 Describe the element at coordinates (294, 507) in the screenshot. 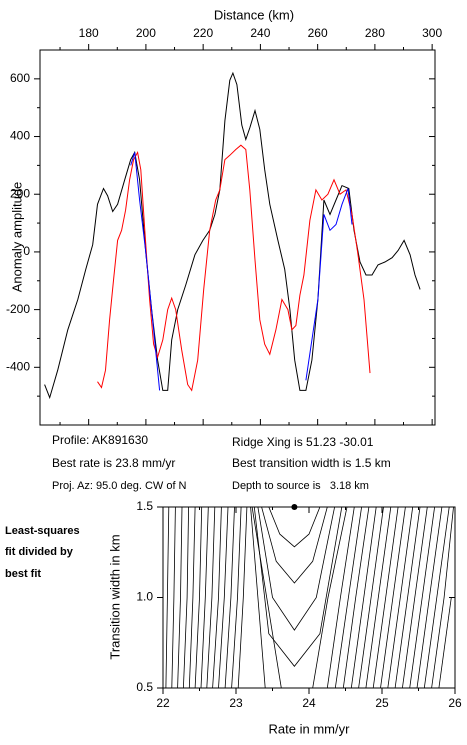

I see `best-fit-point` at that location.